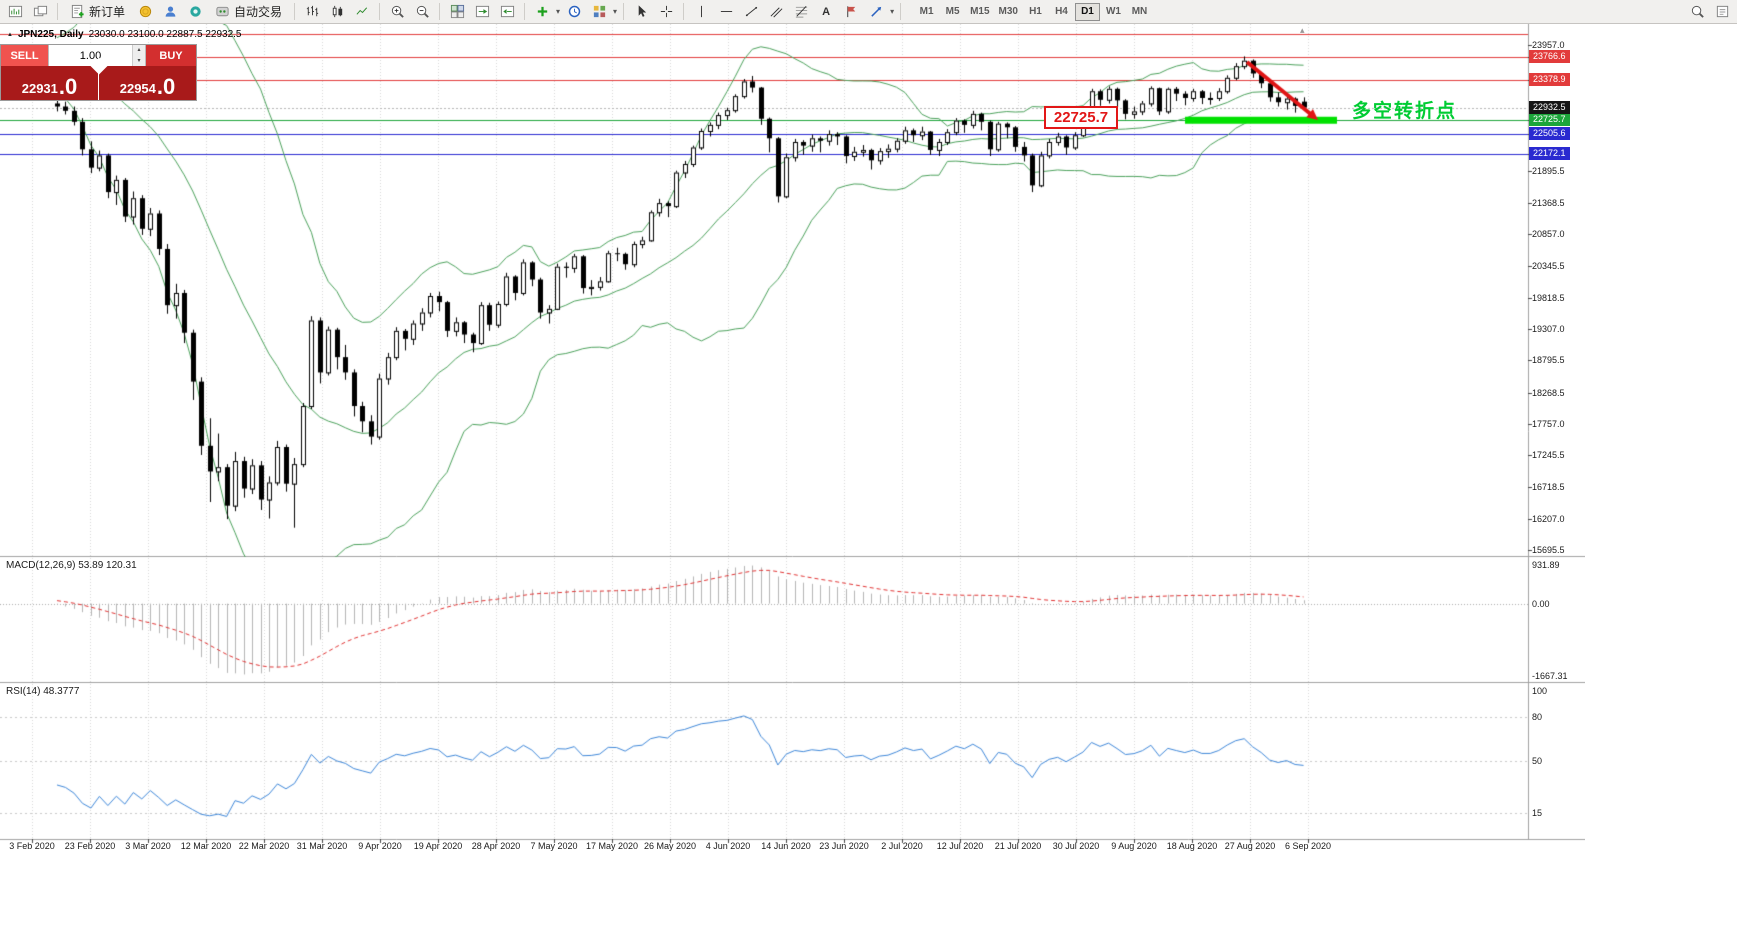  I want to click on price-tick-label: 18795.5, so click(1548, 360).